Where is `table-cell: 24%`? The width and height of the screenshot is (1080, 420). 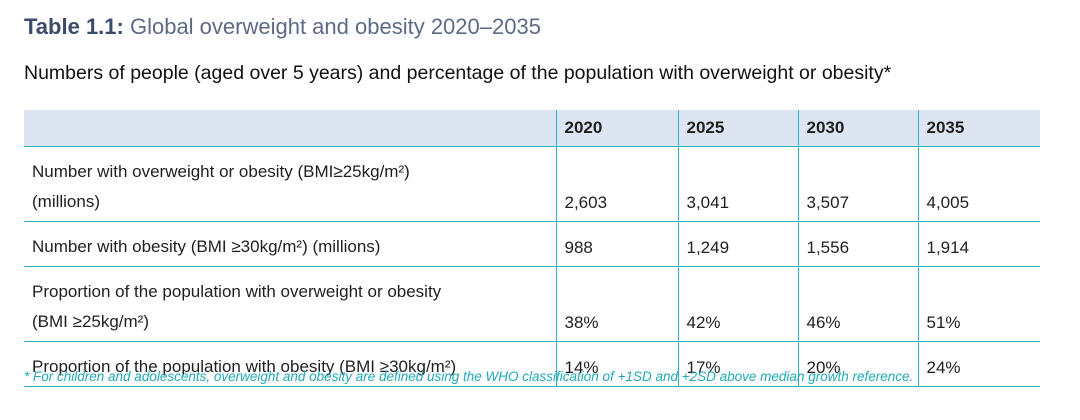 table-cell: 24% is located at coordinates (978, 364).